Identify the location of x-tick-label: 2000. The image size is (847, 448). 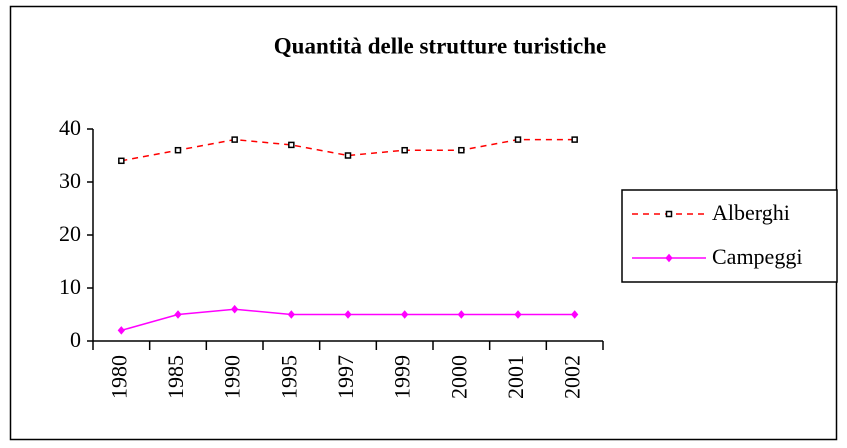
(458, 377).